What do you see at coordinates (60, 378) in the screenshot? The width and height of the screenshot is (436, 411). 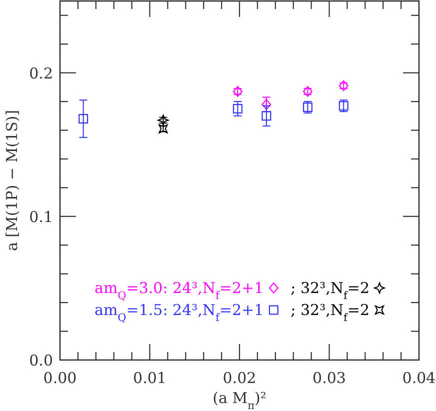 I see `x-tick-label: 0.00` at bounding box center [60, 378].